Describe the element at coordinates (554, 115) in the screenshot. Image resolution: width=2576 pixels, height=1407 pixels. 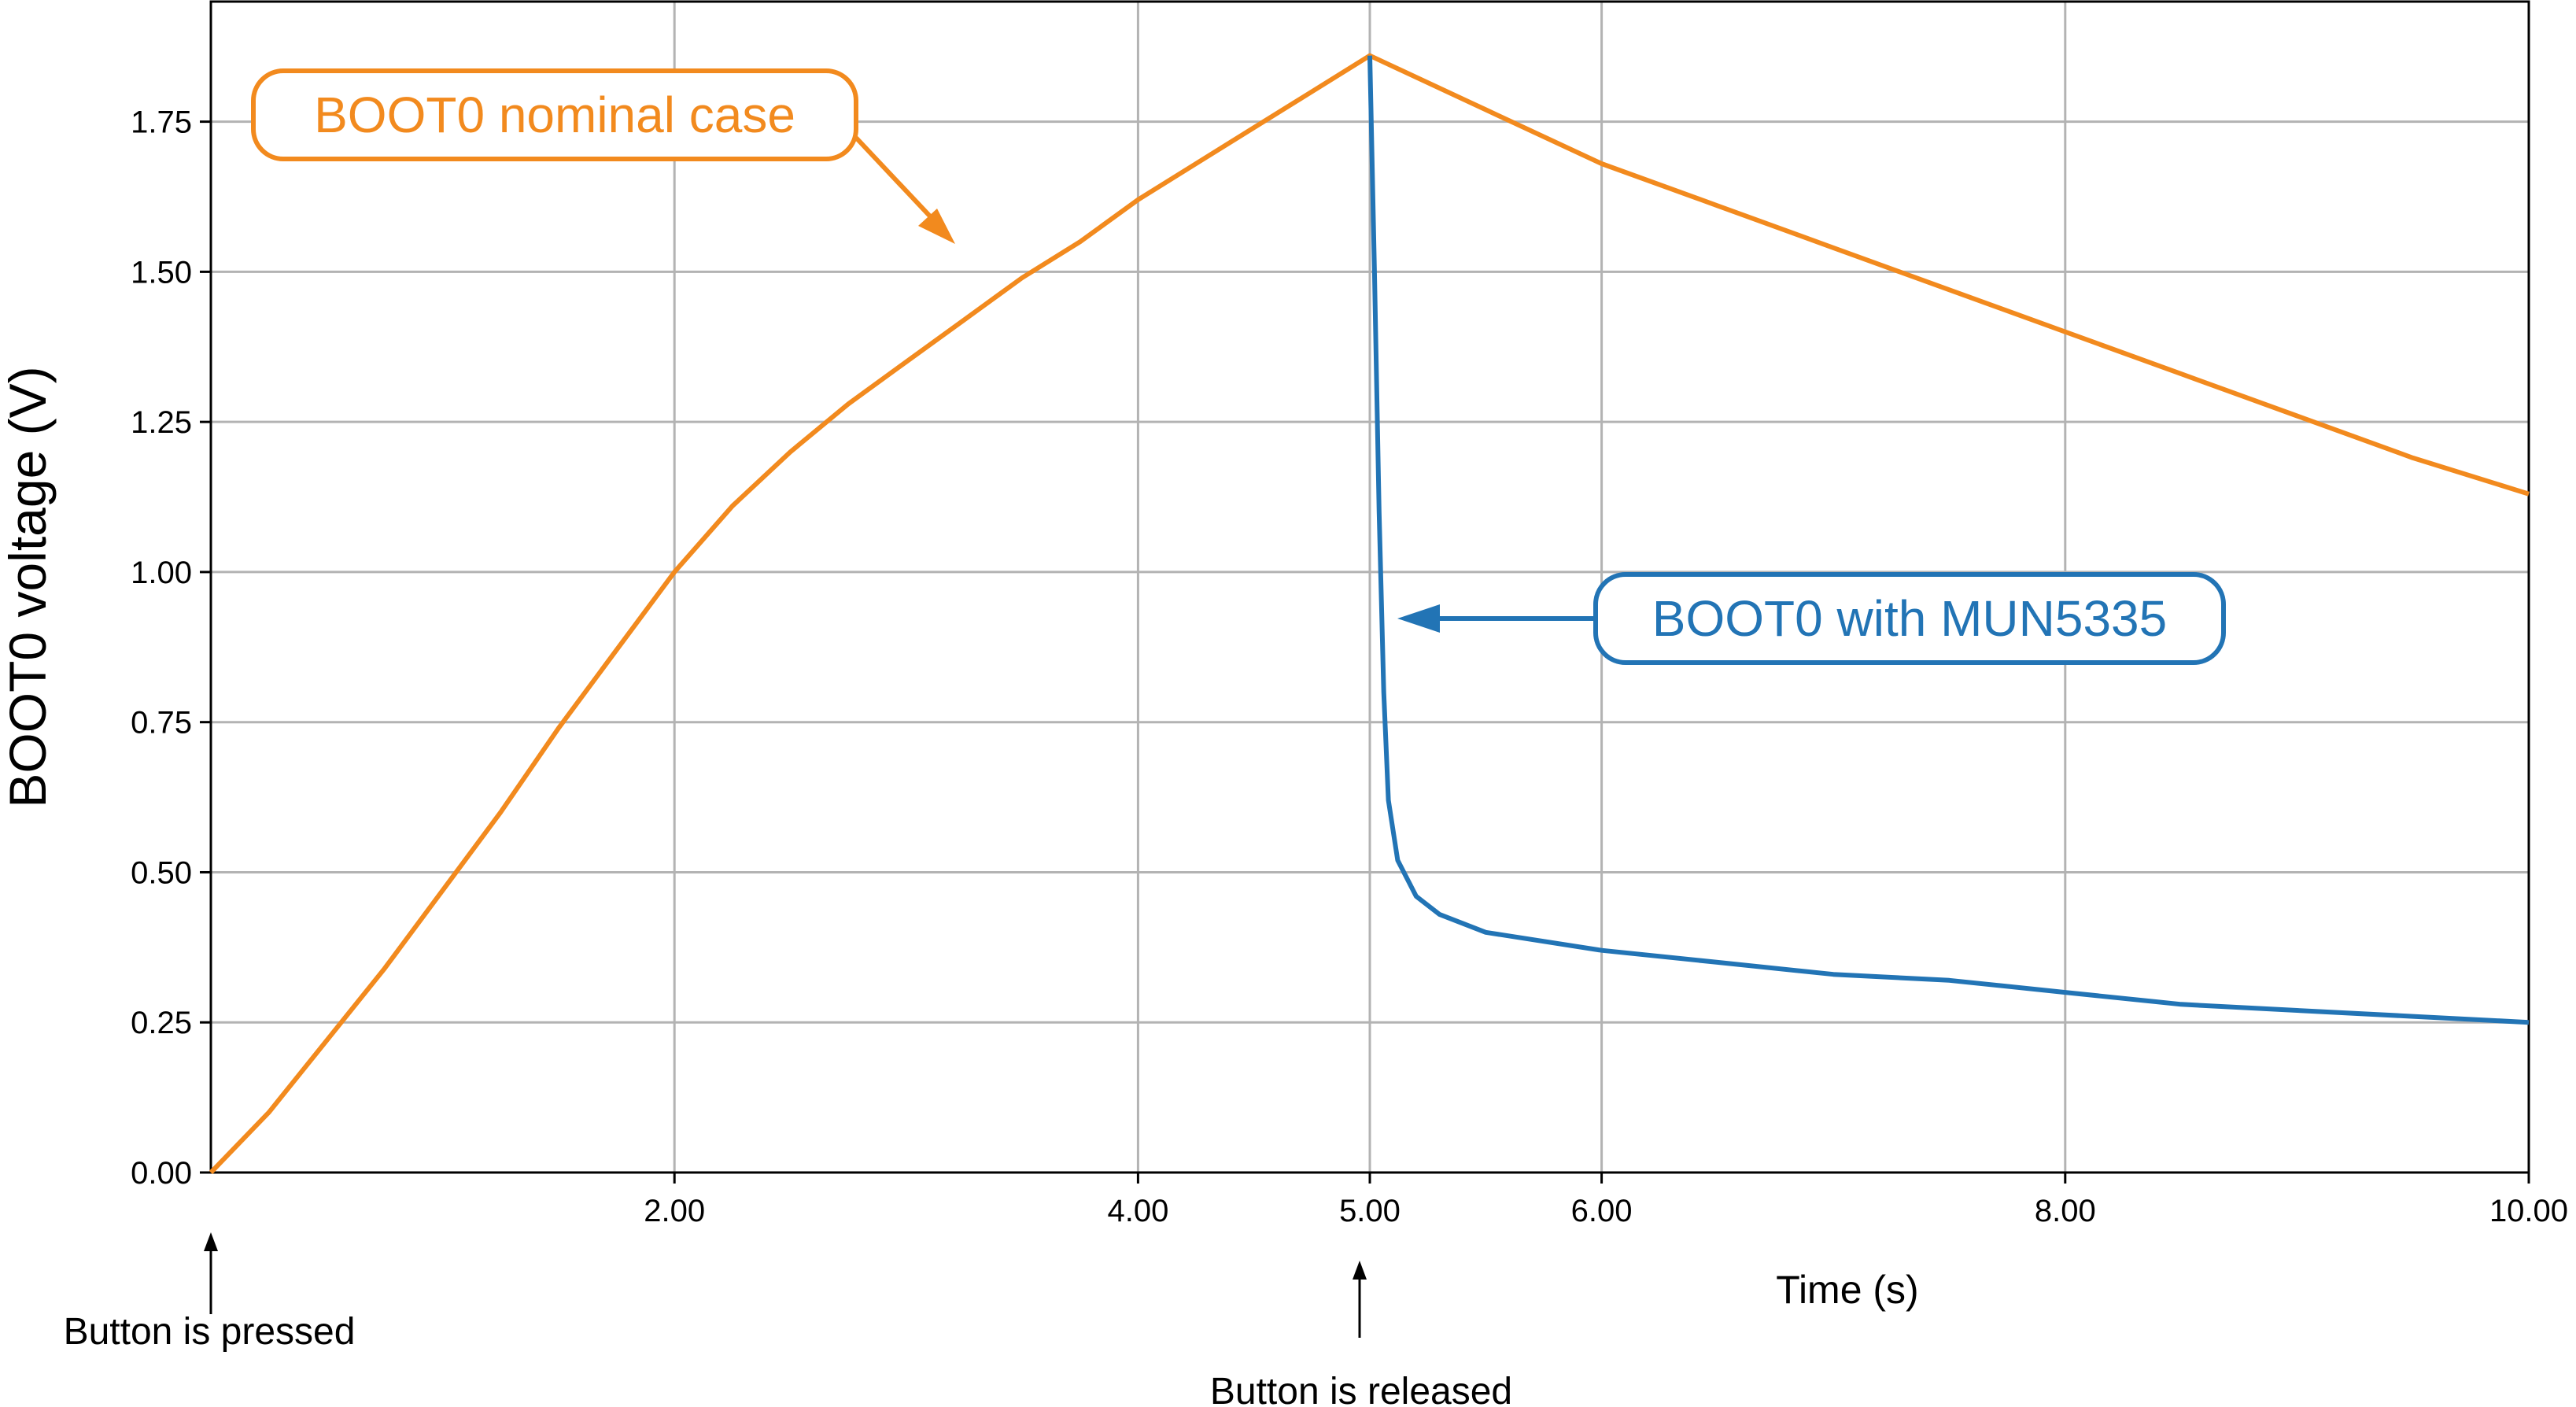
I see `annotation-nominal-label: BOOT0 nominal case` at that location.